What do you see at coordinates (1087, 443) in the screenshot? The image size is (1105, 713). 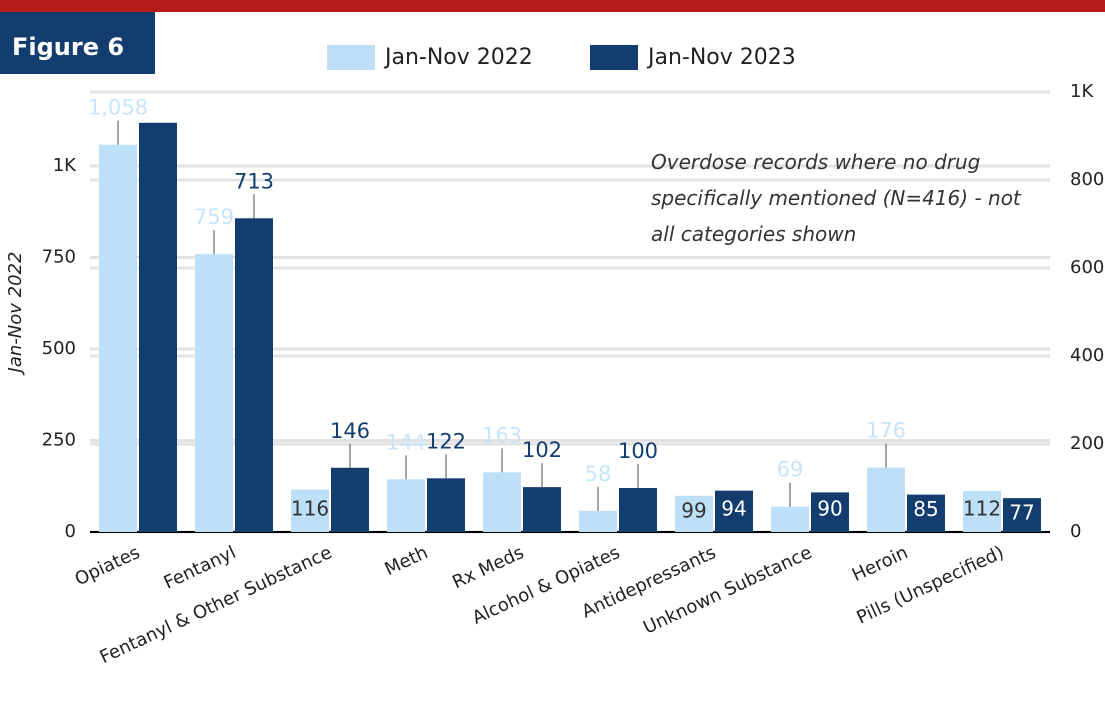 I see `y2-tick-label: 200` at bounding box center [1087, 443].